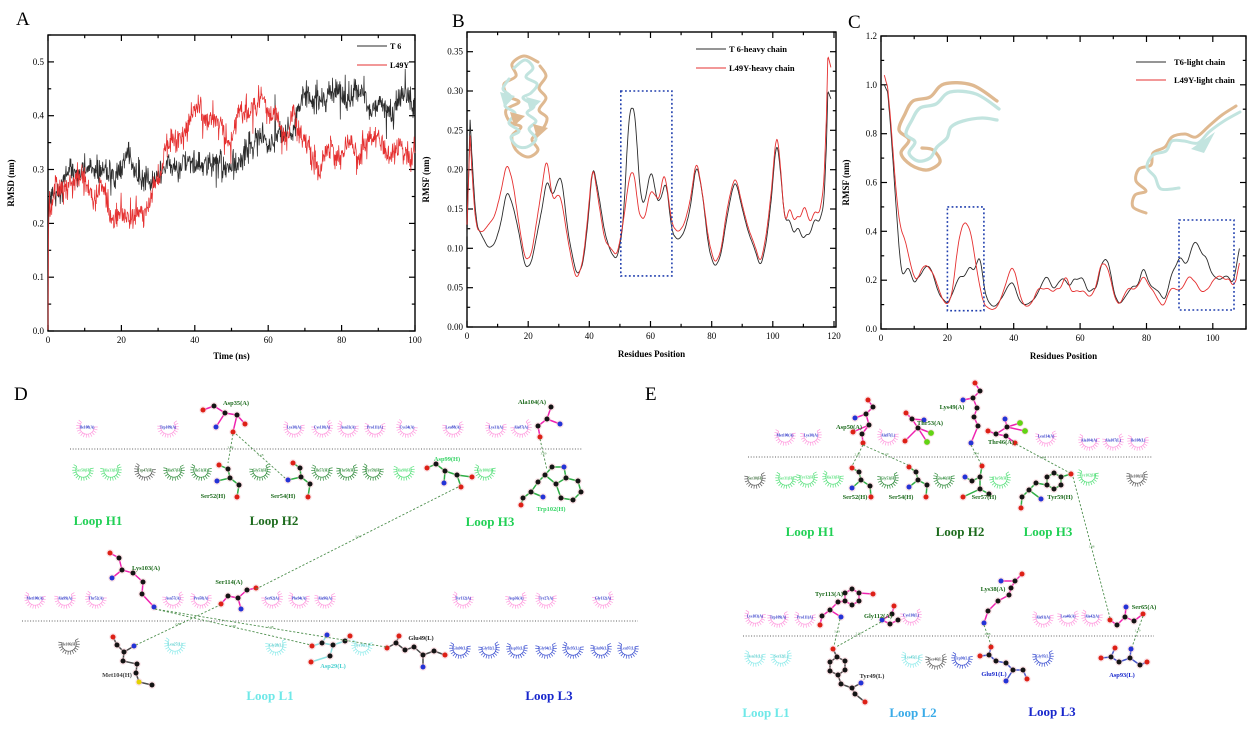 The height and width of the screenshot is (739, 1256). I want to click on svg-text: Loop H3, so click(1048, 531).